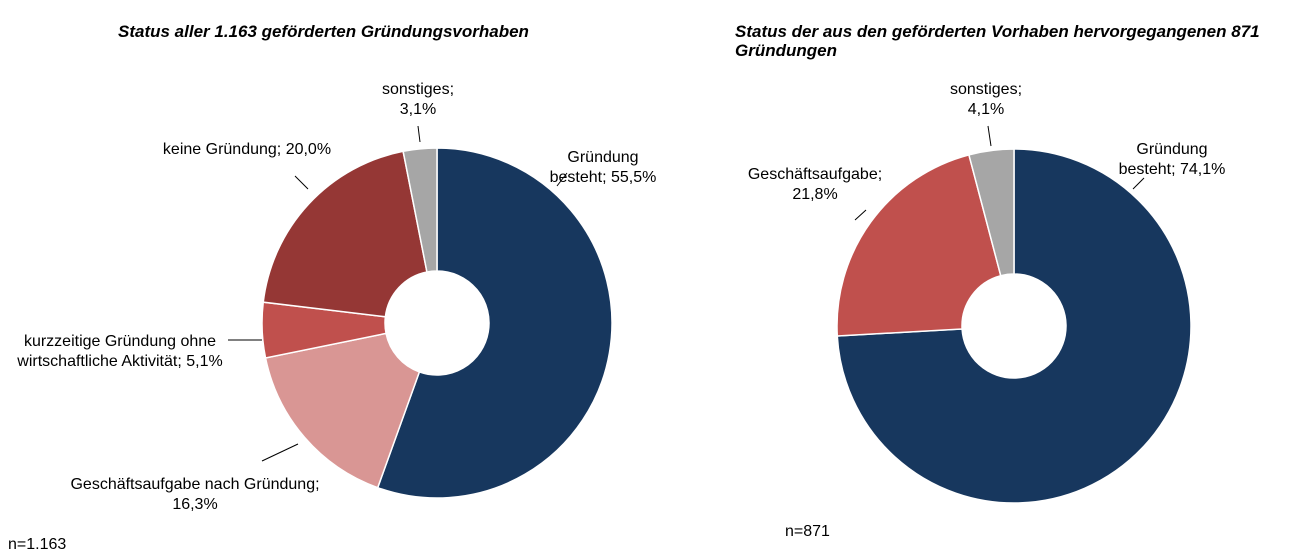 The width and height of the screenshot is (1306, 559). What do you see at coordinates (195, 484) in the screenshot?
I see `slice-category: Geschäftsaufgabe nach Gründung;` at bounding box center [195, 484].